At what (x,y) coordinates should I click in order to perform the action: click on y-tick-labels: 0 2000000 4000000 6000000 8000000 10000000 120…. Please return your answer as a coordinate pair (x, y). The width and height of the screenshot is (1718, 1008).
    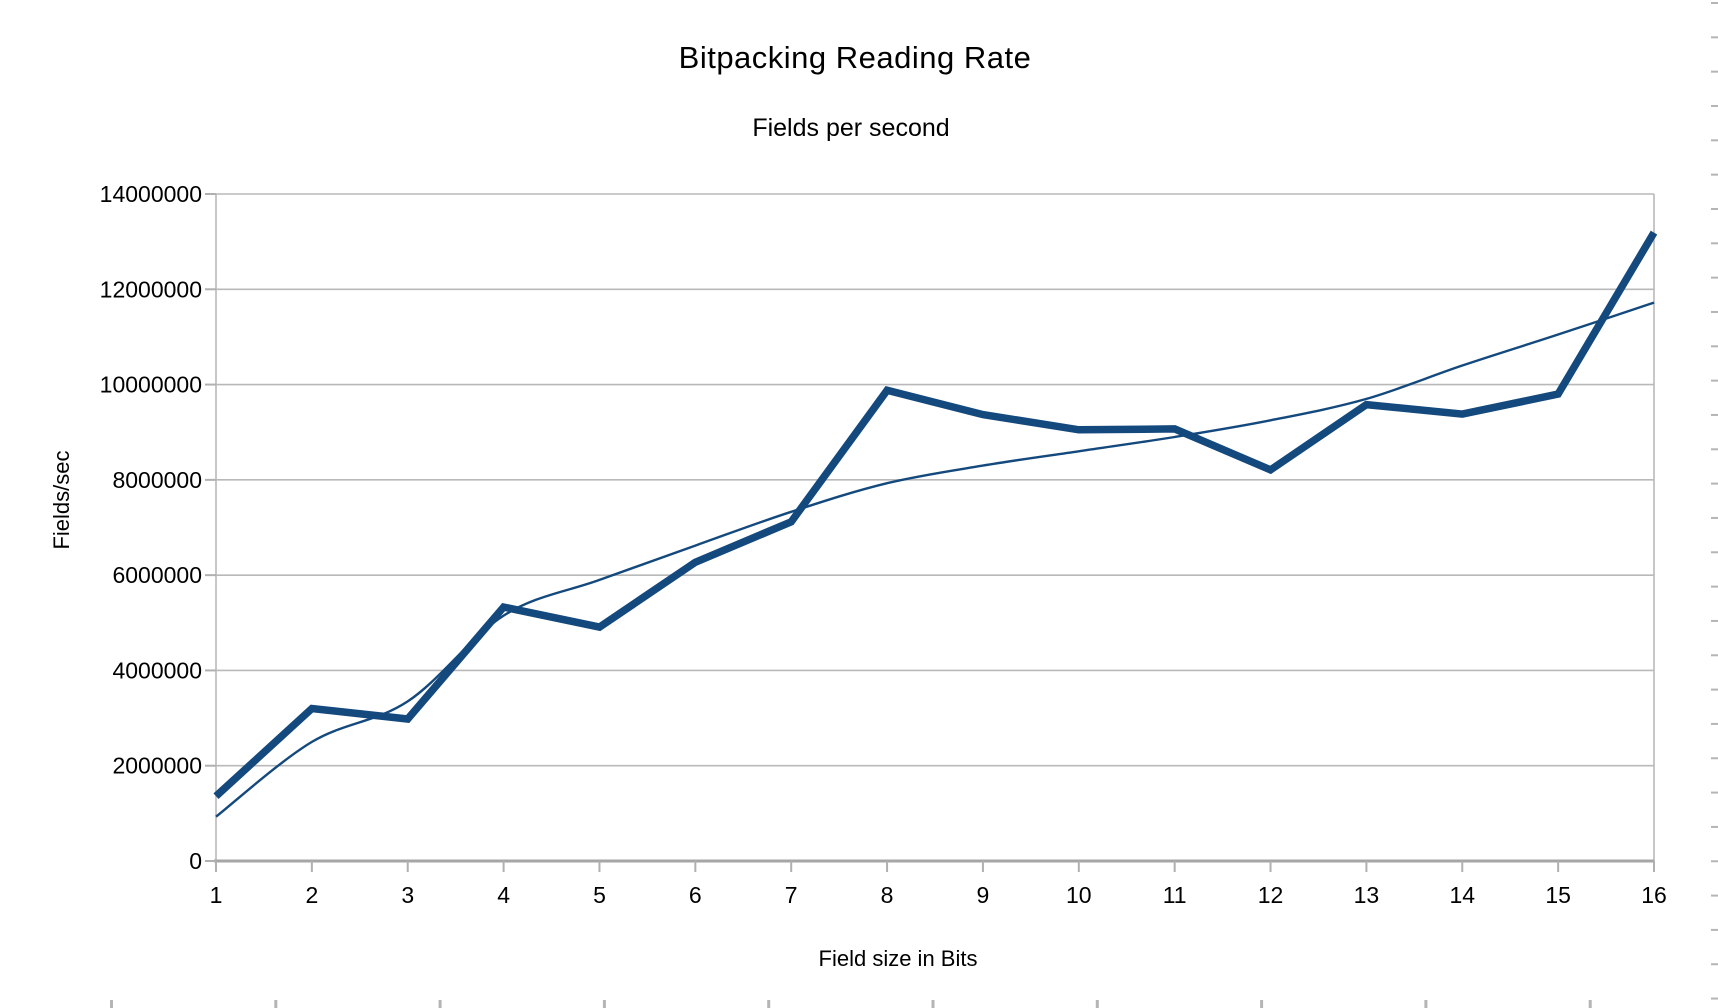
    Looking at the image, I should click on (151, 527).